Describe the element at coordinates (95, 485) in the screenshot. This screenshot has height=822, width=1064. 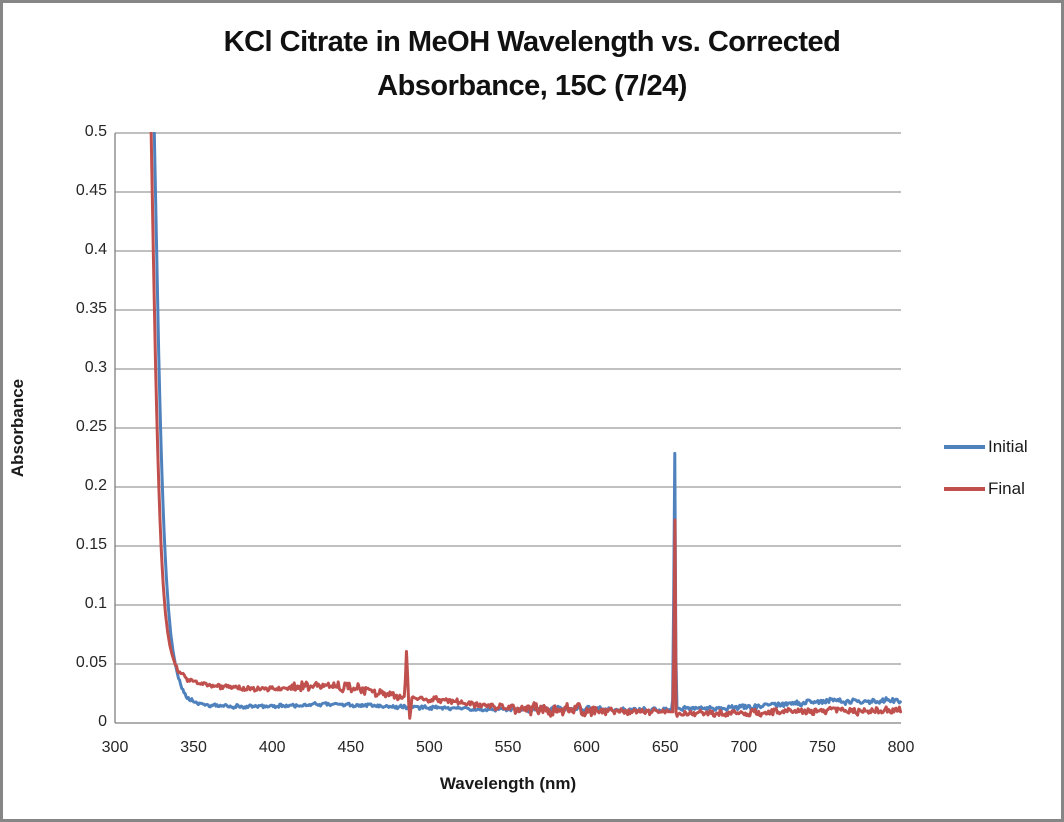
I see `y-tick-label: 0.2` at that location.